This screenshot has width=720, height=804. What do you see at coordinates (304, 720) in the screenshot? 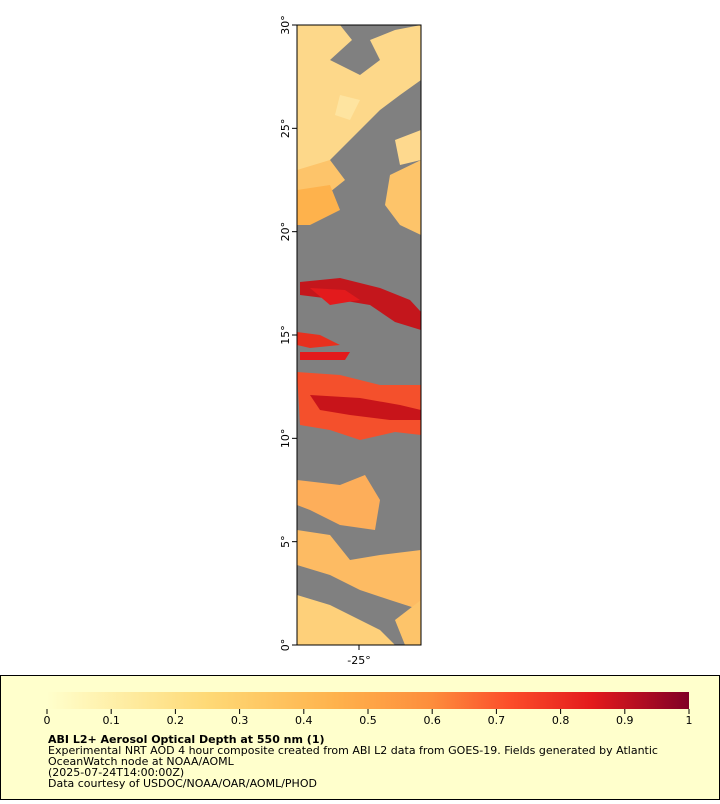
I see `colorbar-tick-label: 0.4` at bounding box center [304, 720].